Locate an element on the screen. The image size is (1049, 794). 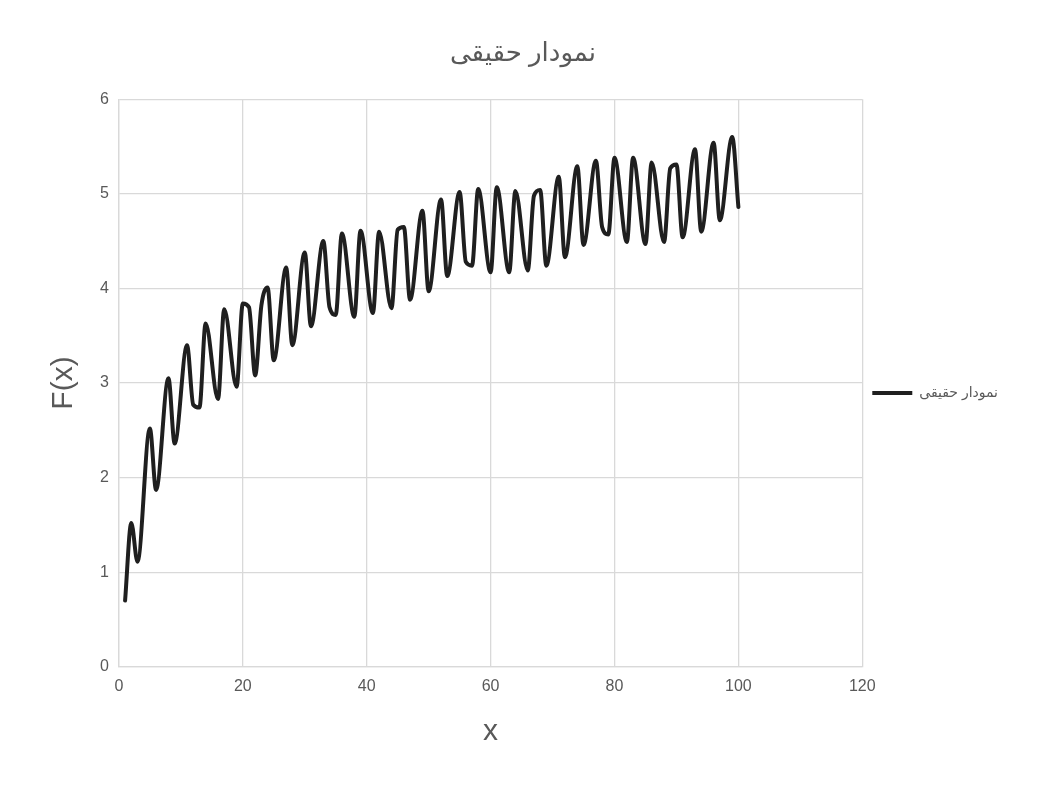
x-tick-label: 40 is located at coordinates (366, 685).